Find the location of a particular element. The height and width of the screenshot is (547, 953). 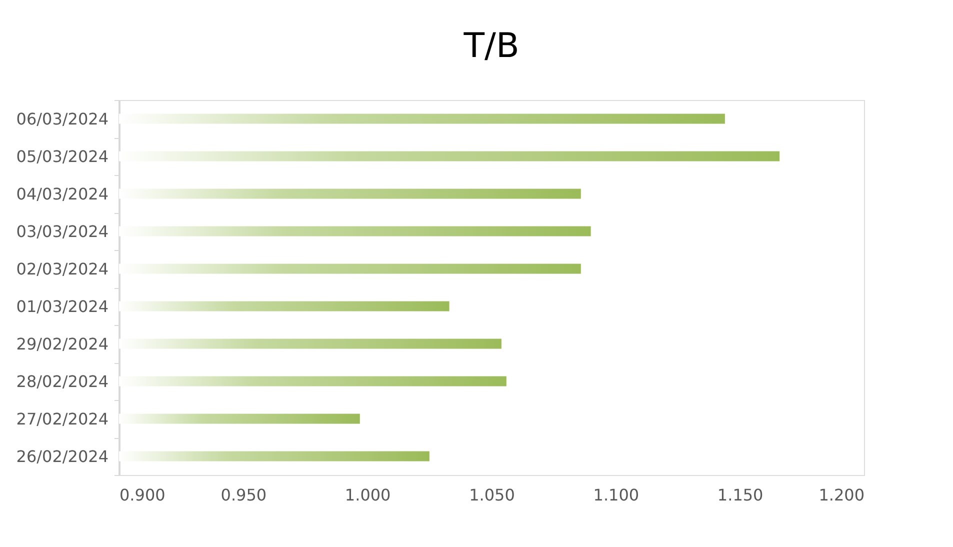

y-tick-label: 28/02/2024 is located at coordinates (62, 381).